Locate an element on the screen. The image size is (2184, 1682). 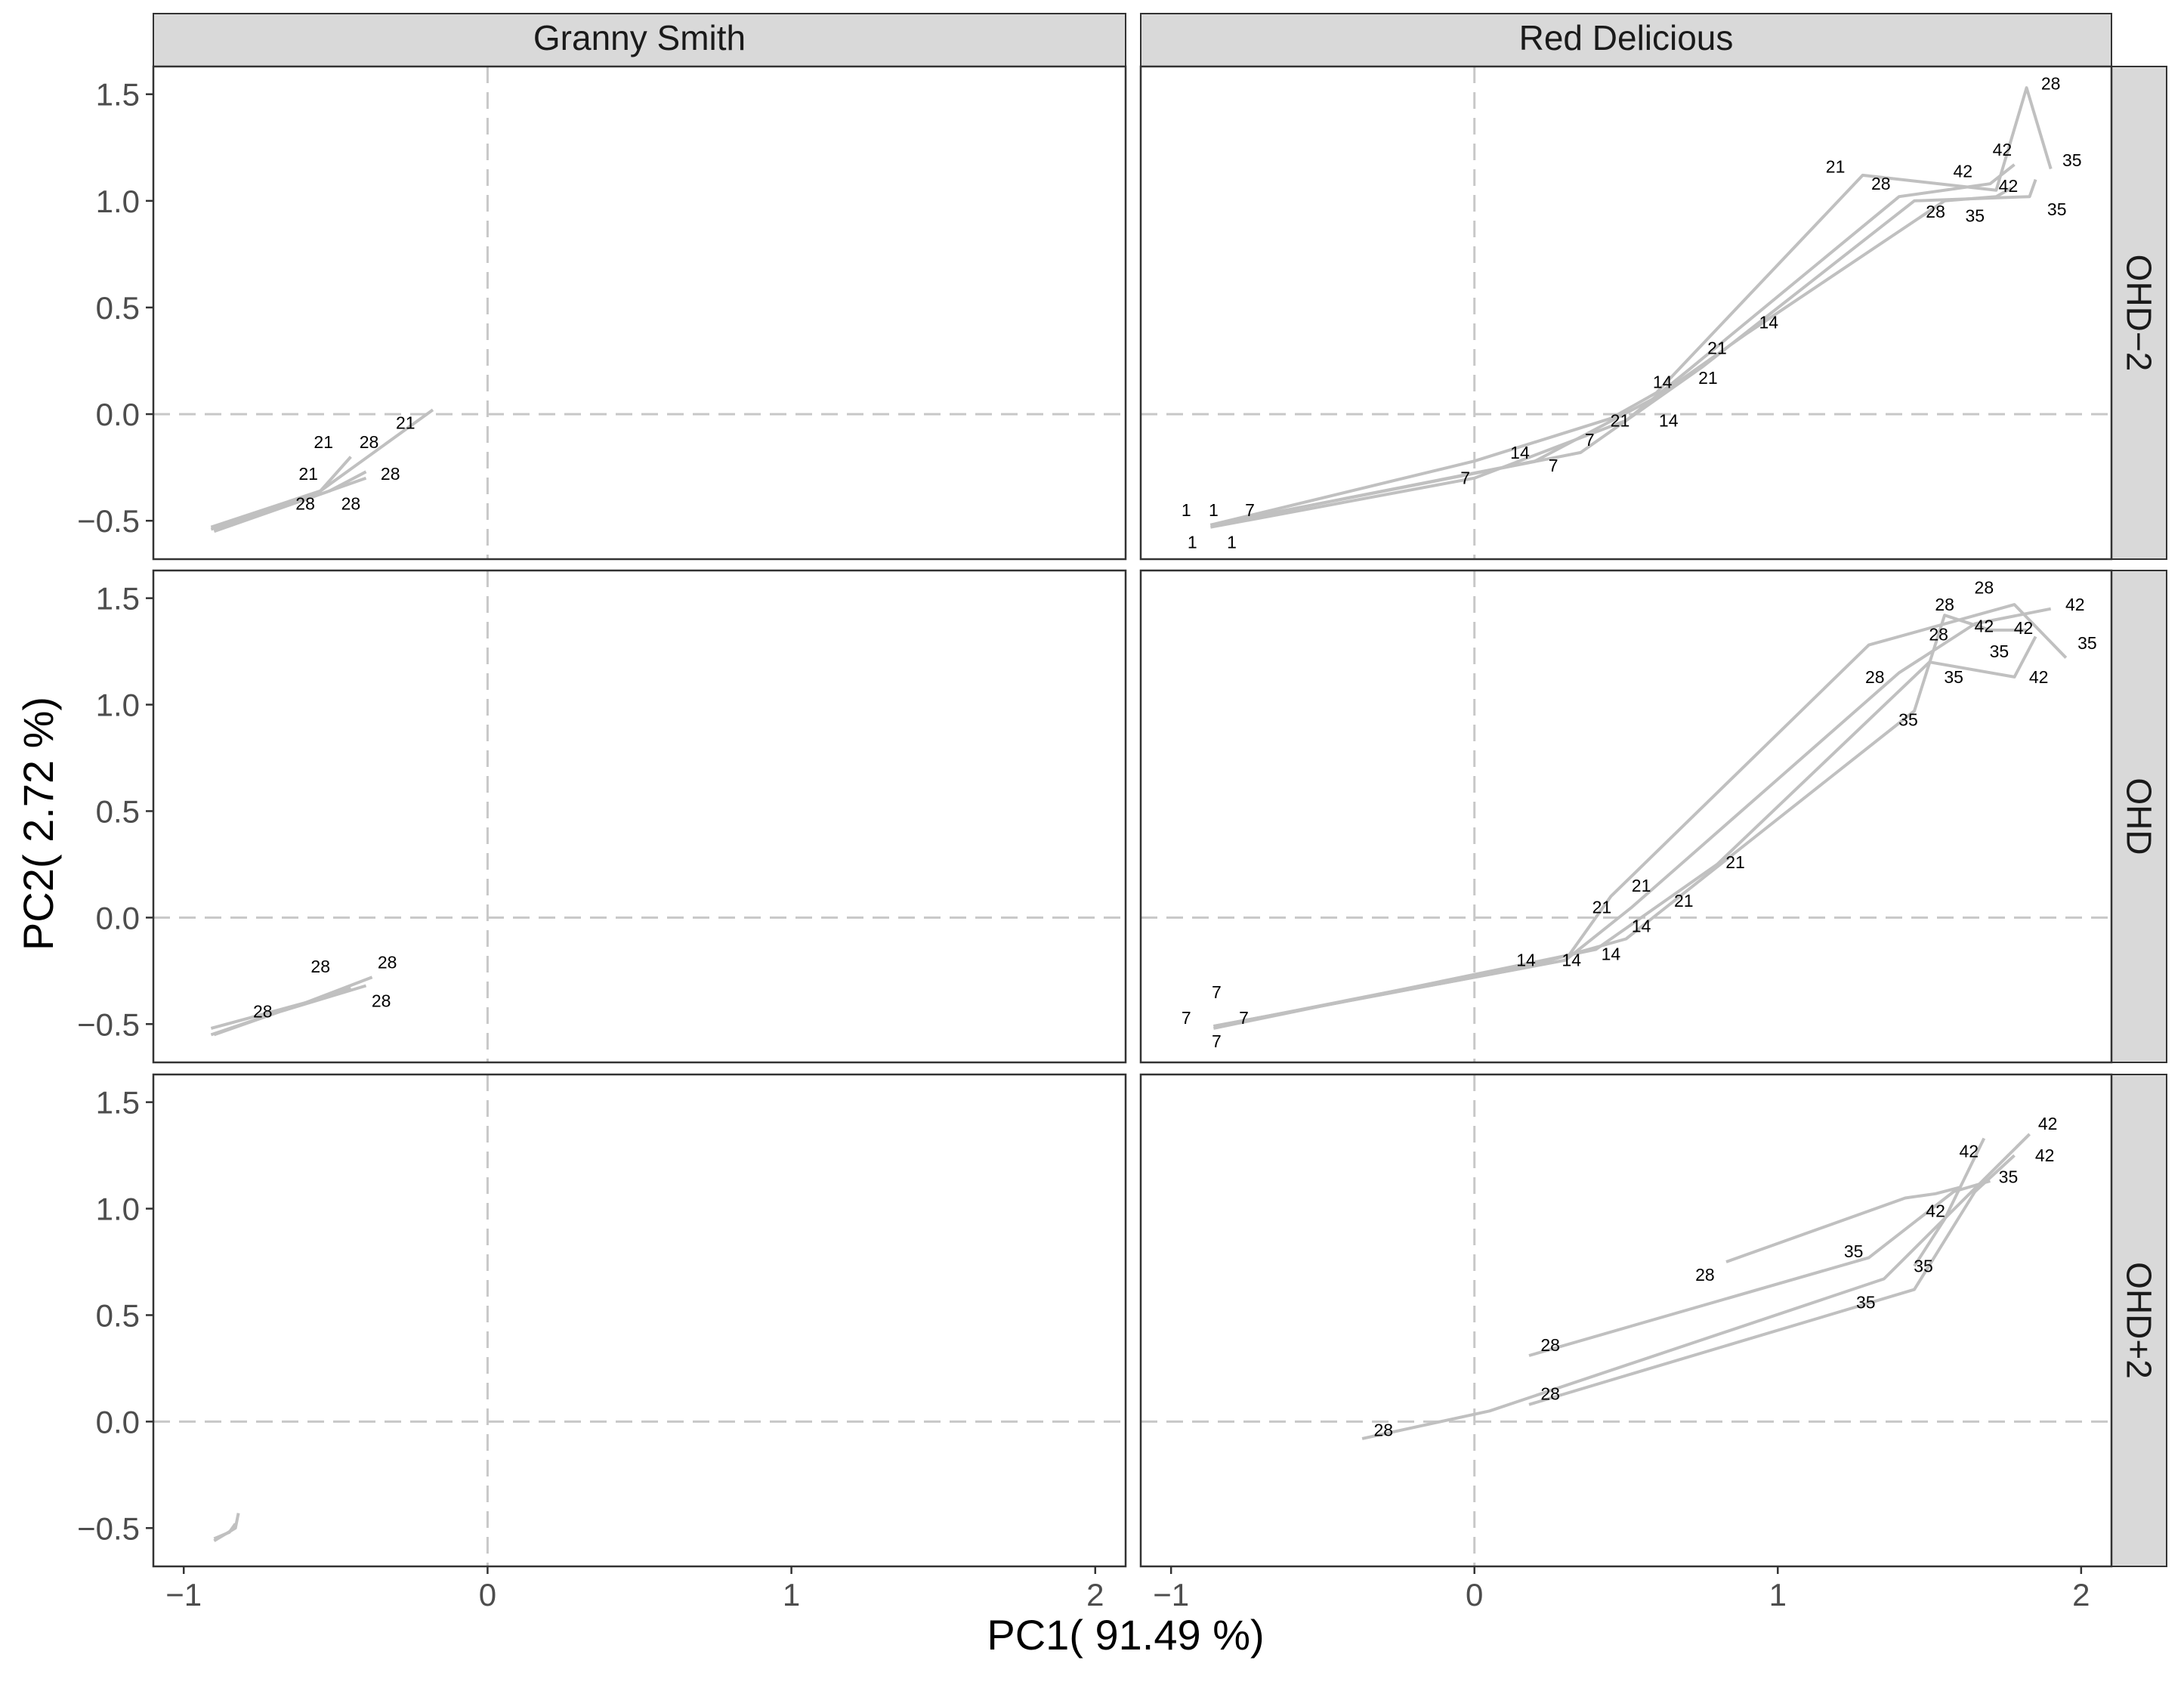
facet-panel is located at coordinates (639, 1320).